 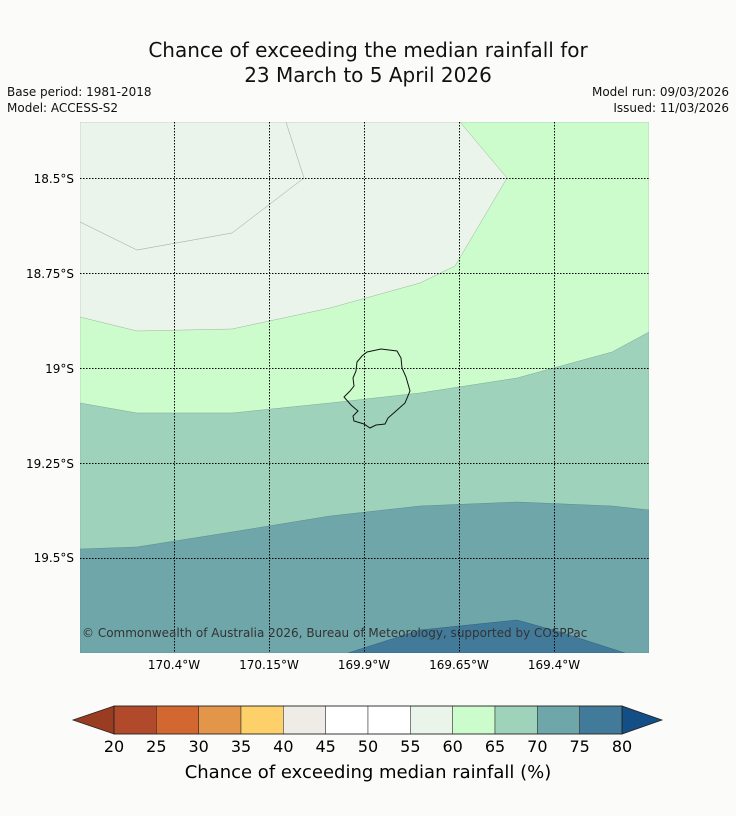 I want to click on meta-left: Base period: 1981-2018 Model: ACCESS-S2, so click(x=79, y=100).